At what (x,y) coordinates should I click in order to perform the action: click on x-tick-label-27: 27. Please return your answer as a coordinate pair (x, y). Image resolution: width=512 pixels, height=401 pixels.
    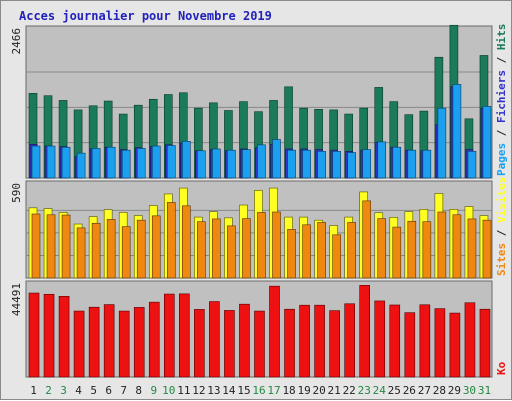
    Looking at the image, I should click on (424, 390).